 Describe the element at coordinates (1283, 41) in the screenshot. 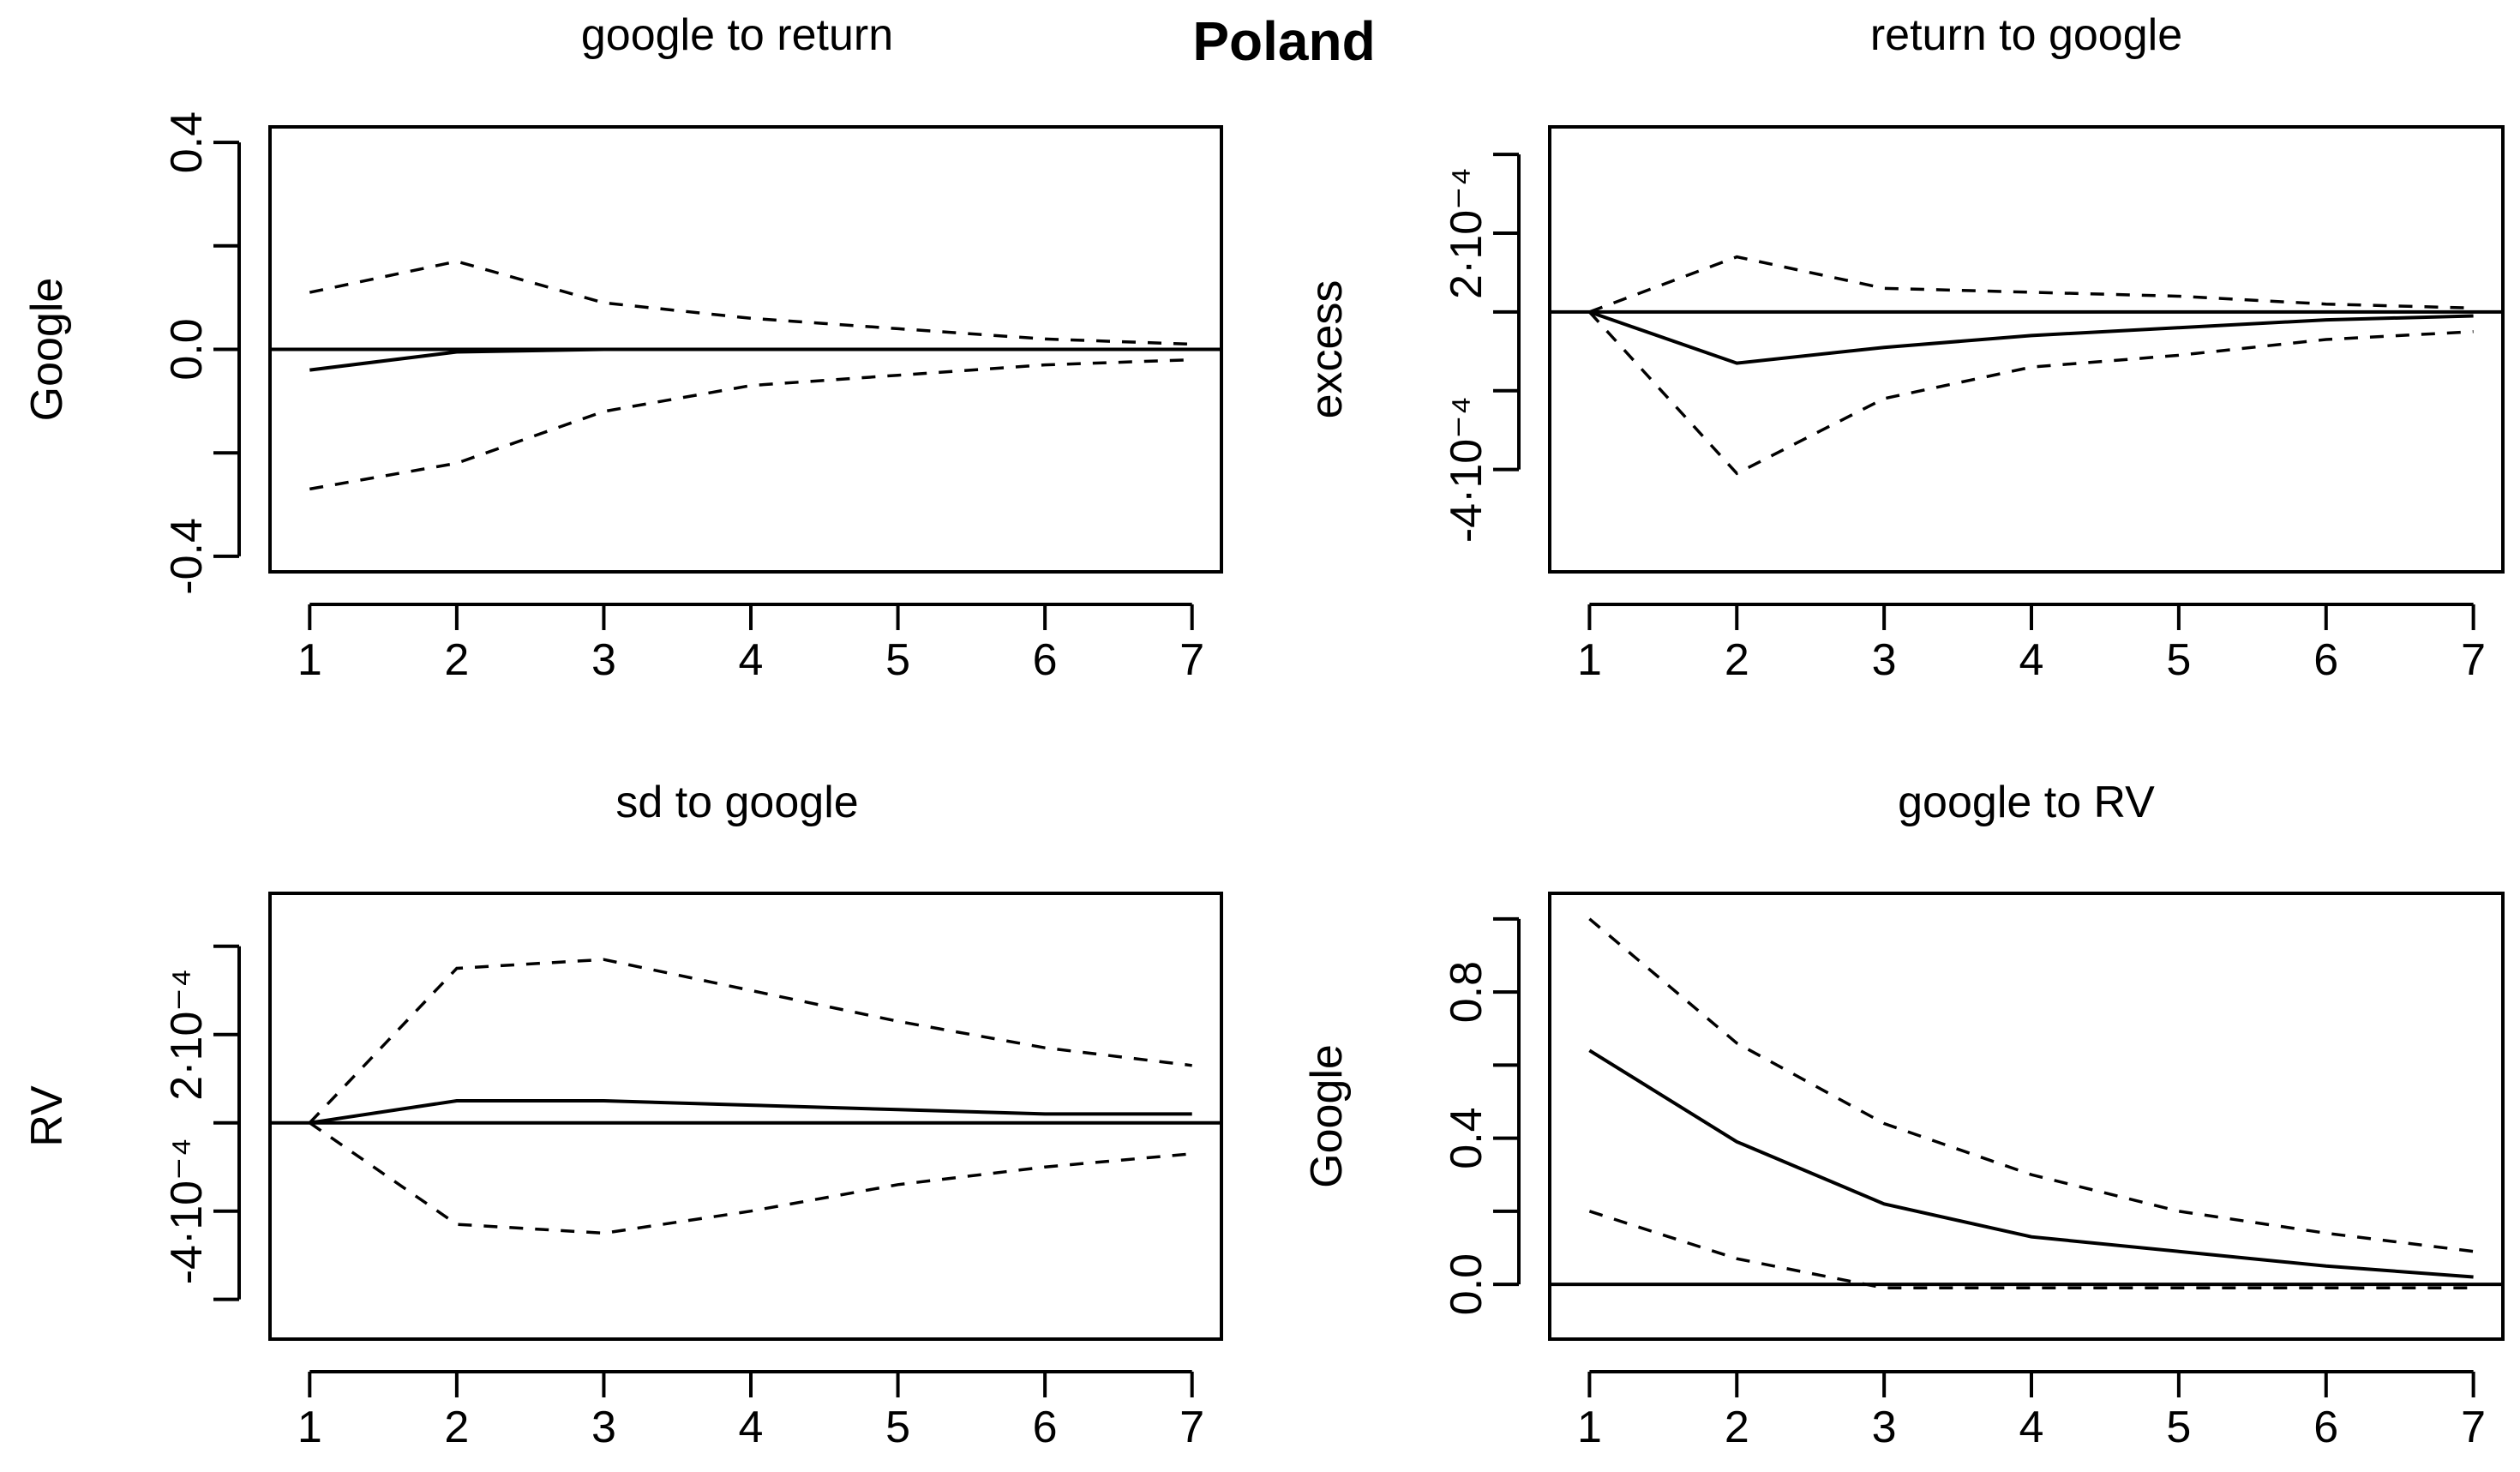

I see `figure-title: Poland` at that location.